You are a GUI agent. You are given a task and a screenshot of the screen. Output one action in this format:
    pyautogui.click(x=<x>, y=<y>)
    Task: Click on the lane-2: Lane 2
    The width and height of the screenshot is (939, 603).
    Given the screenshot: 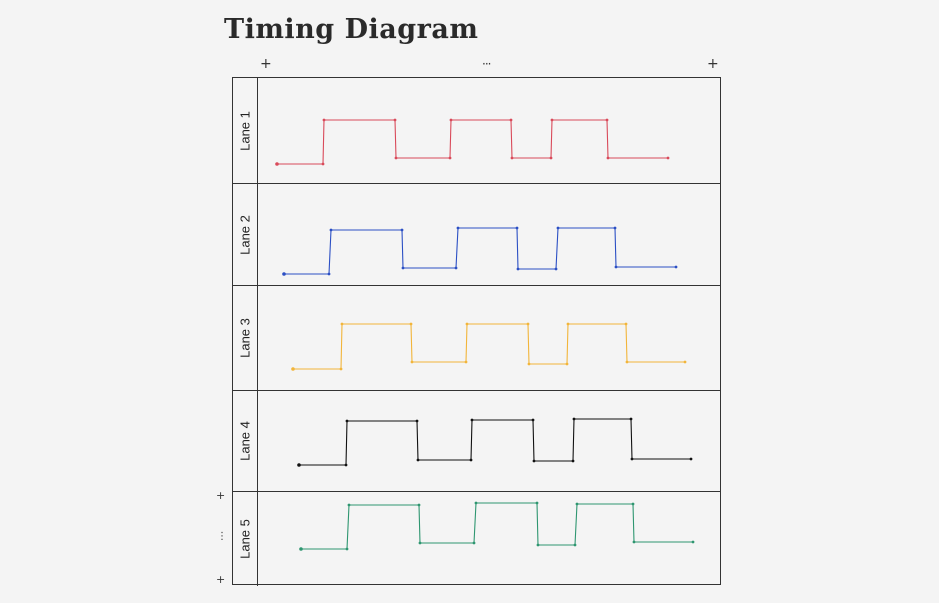 What is the action you would take?
    pyautogui.click(x=476, y=235)
    